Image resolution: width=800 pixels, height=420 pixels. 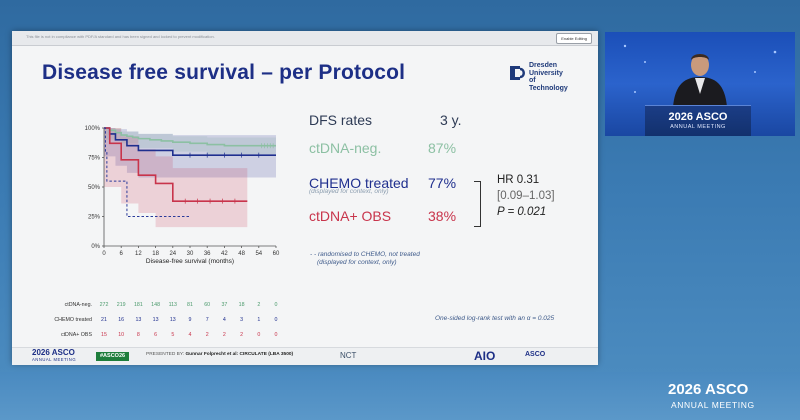 What do you see at coordinates (173, 305) in the screenshot?
I see `risk-cell: 113` at bounding box center [173, 305].